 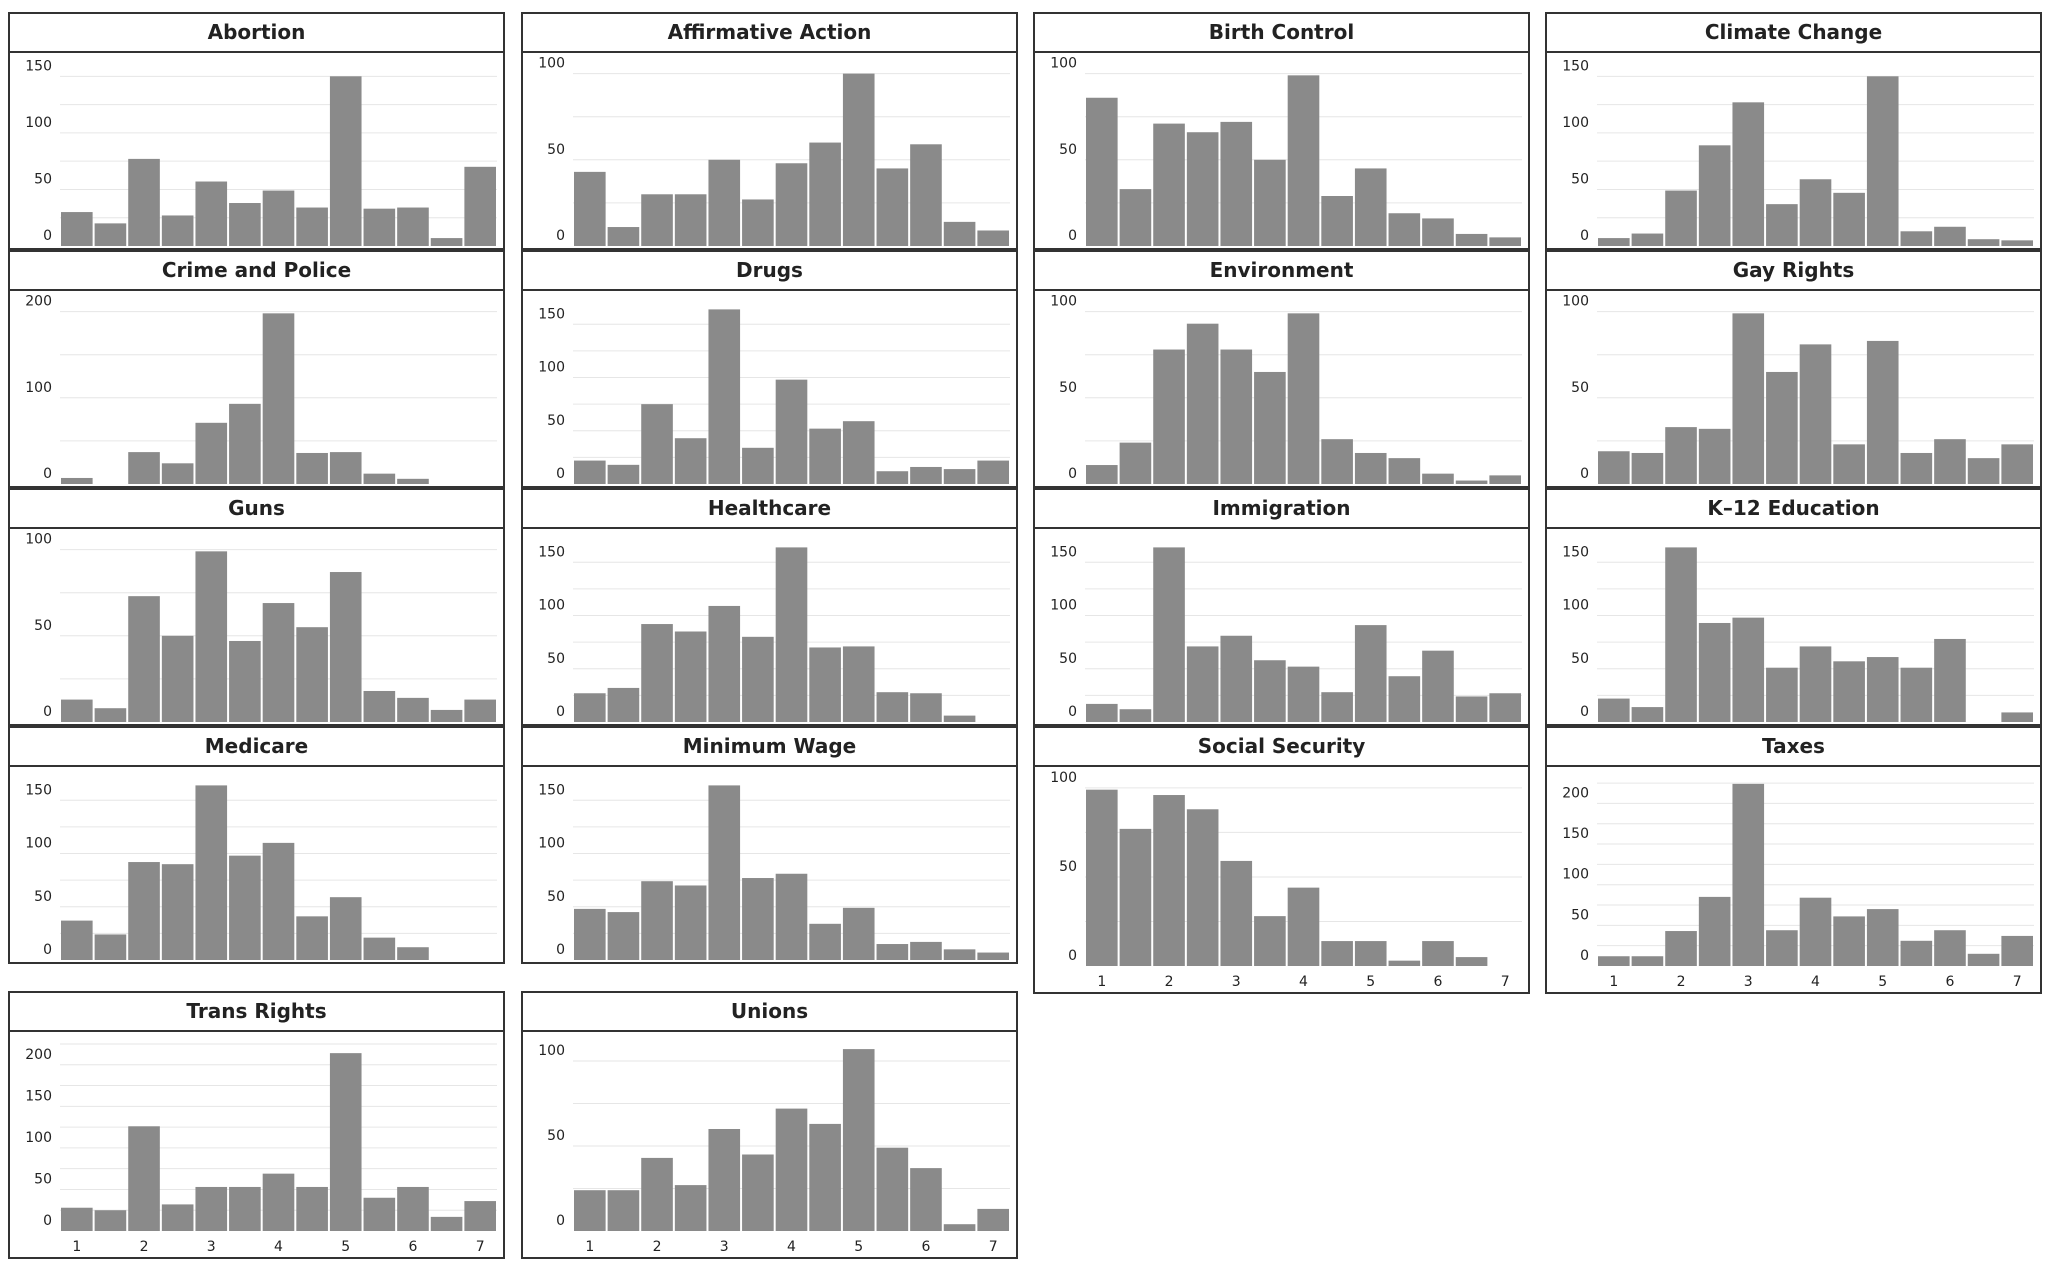 I want to click on plot-area: 0 100 200, so click(x=256, y=389).